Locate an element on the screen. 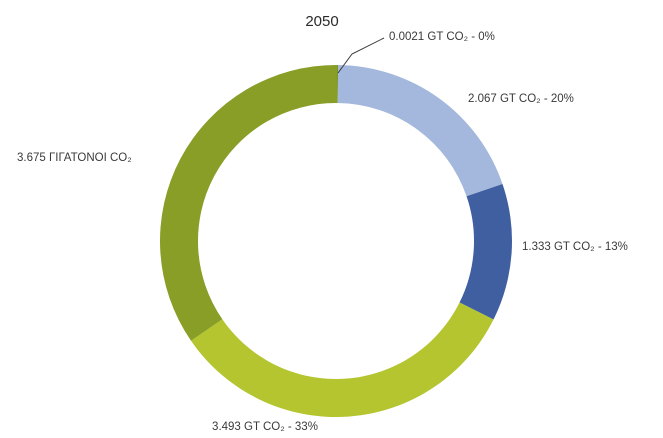 The height and width of the screenshot is (438, 663). slice-label-0: 0.0021 GT CO₂ - 0% is located at coordinates (442, 37).